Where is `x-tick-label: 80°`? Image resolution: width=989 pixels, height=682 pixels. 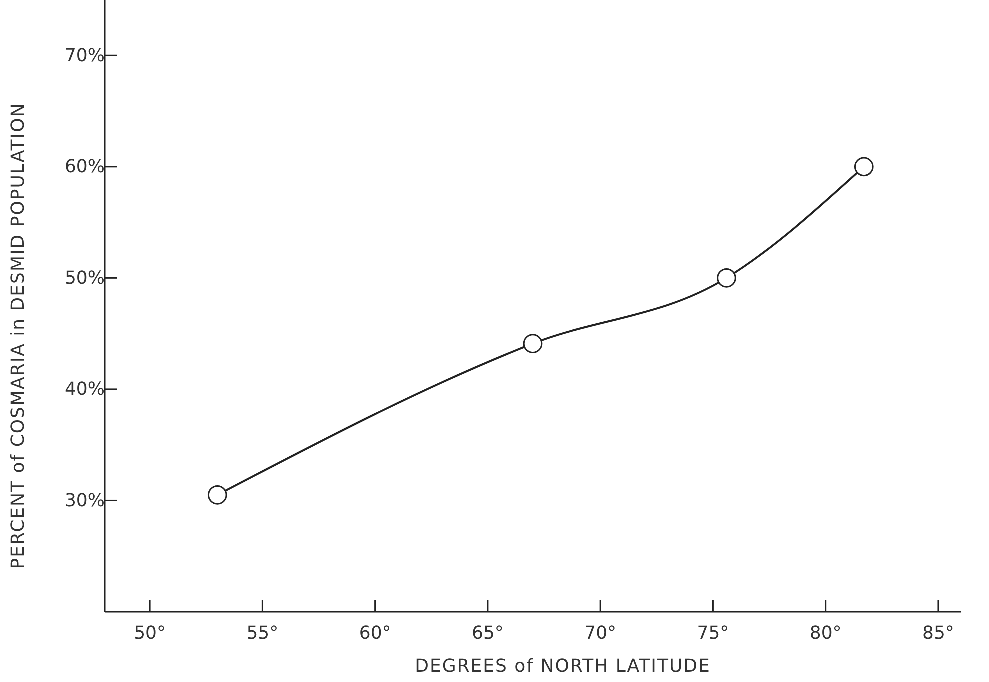 x-tick-label: 80° is located at coordinates (826, 633).